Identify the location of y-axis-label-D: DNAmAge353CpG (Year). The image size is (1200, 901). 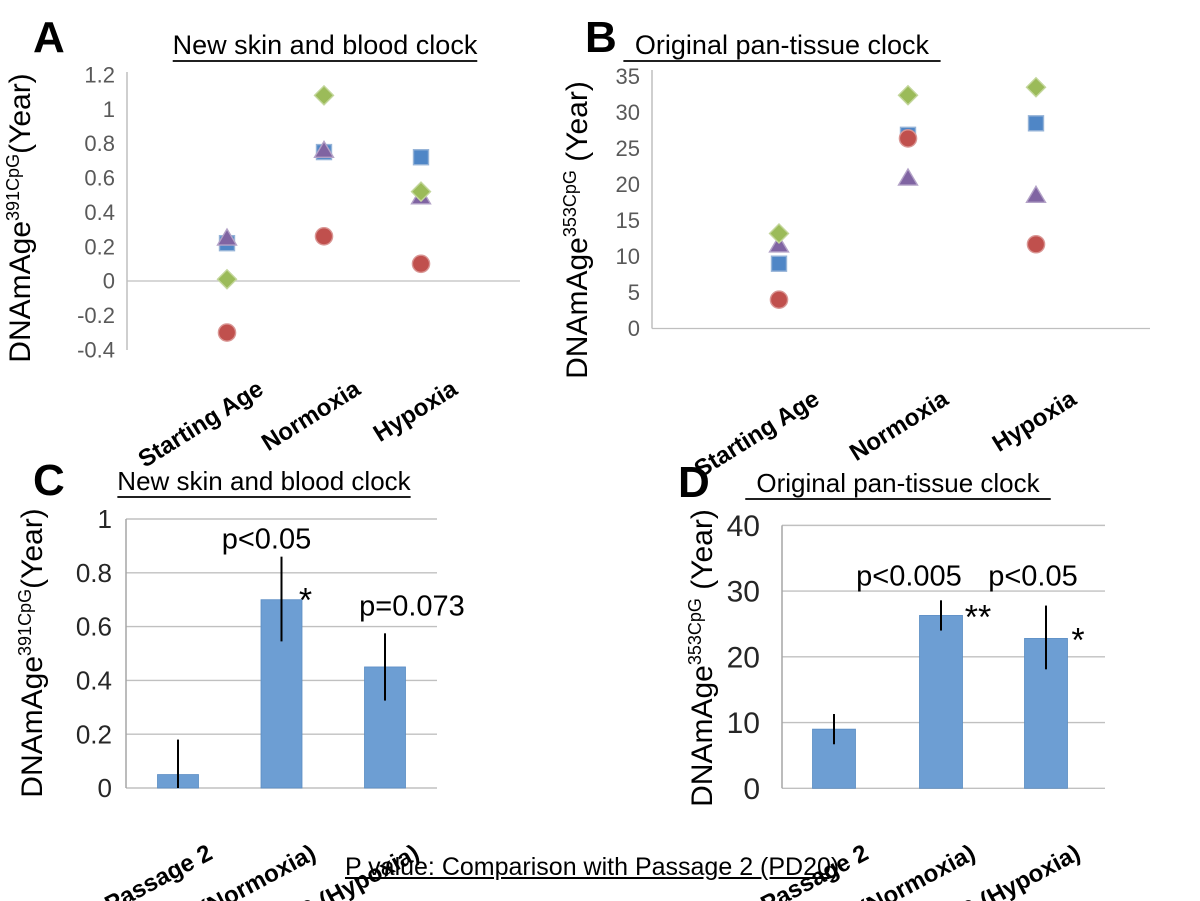
(702, 658).